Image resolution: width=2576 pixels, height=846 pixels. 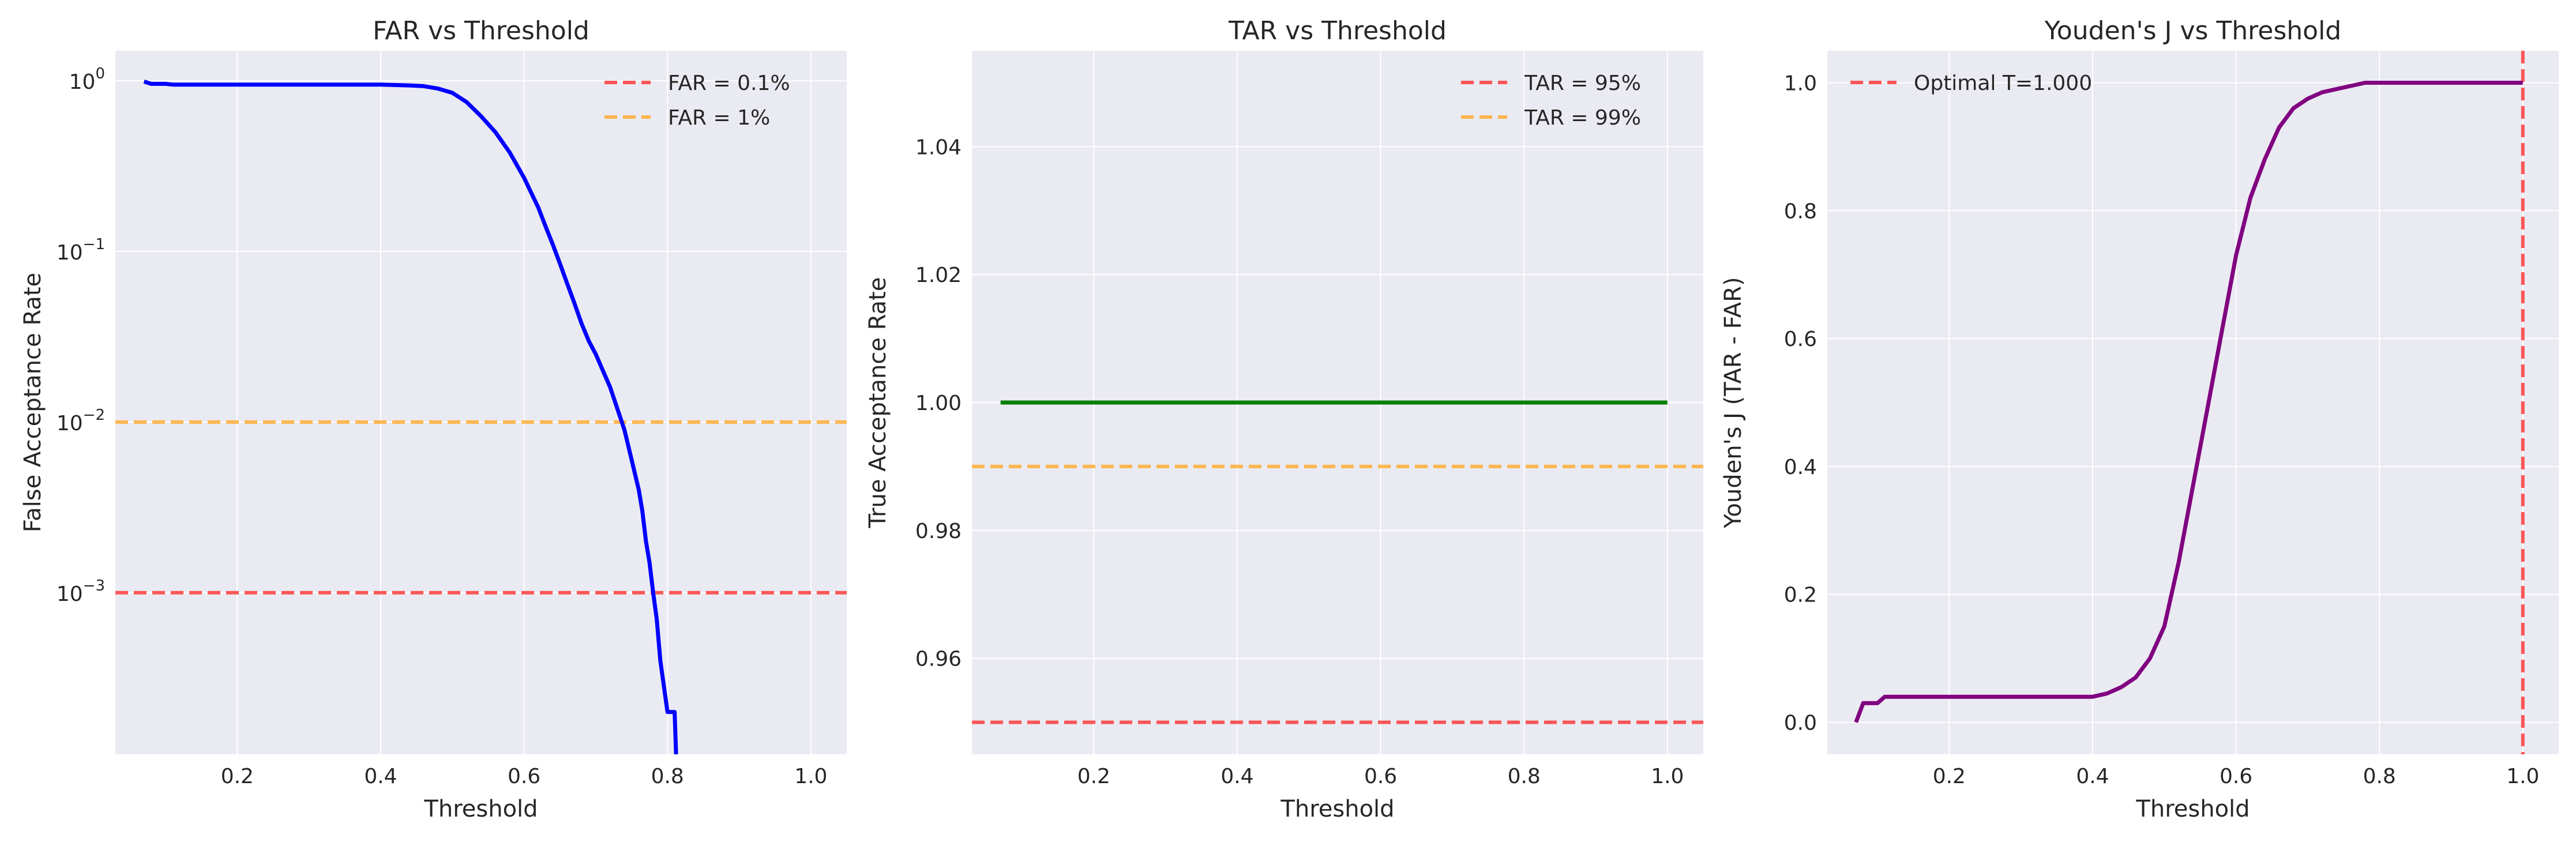 What do you see at coordinates (1800, 211) in the screenshot?
I see `y-tick-label: 0.8` at bounding box center [1800, 211].